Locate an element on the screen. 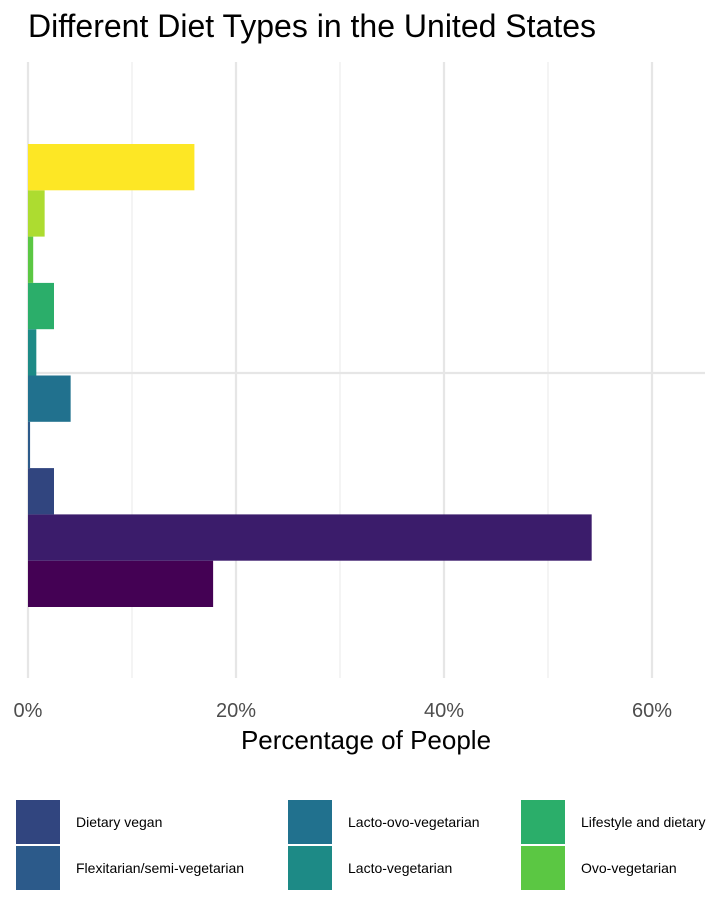  legend-item: Dietary vegan is located at coordinates (89, 822).